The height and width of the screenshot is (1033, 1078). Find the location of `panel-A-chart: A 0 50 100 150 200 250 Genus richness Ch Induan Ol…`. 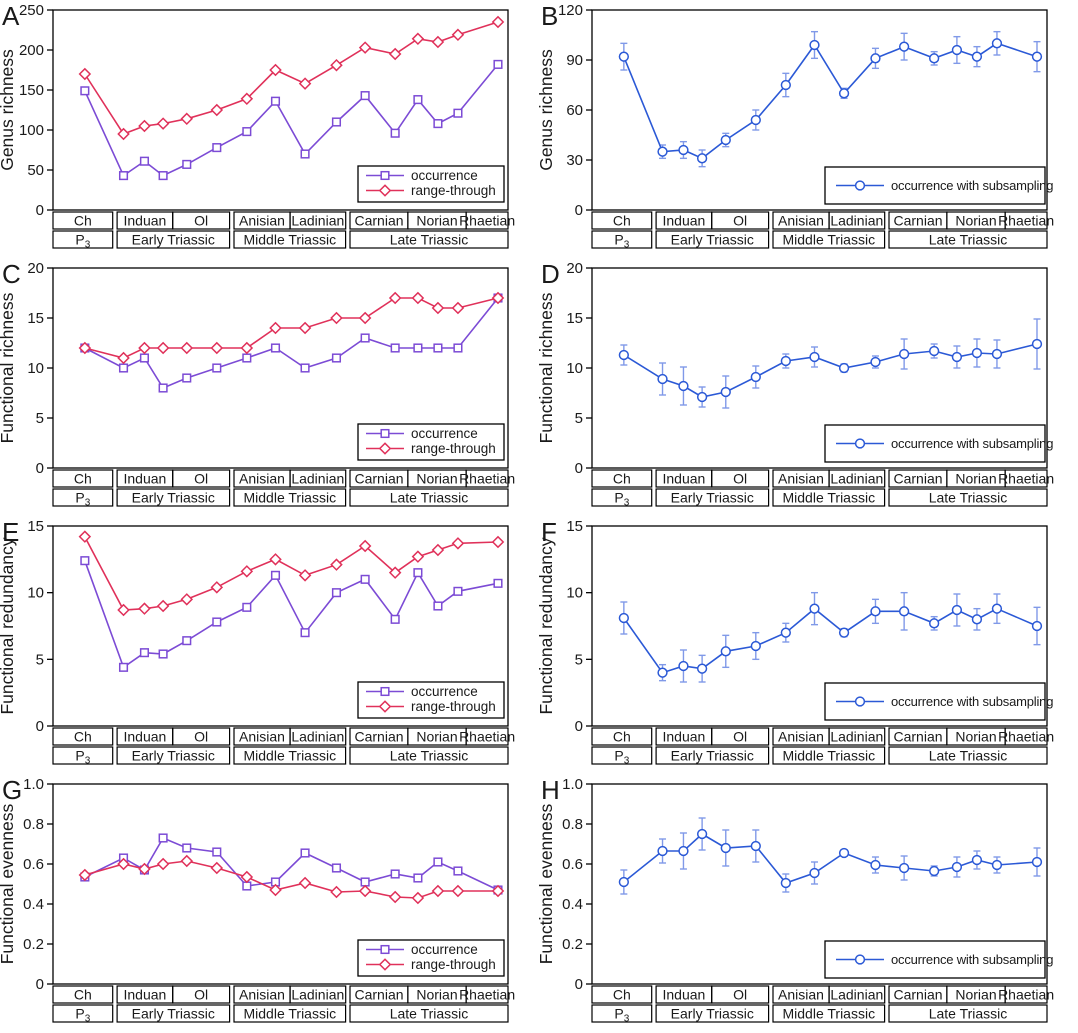

panel-A-chart: A 0 50 100 150 200 250 Genus richness Ch Induan Ol… is located at coordinates (257, 126).